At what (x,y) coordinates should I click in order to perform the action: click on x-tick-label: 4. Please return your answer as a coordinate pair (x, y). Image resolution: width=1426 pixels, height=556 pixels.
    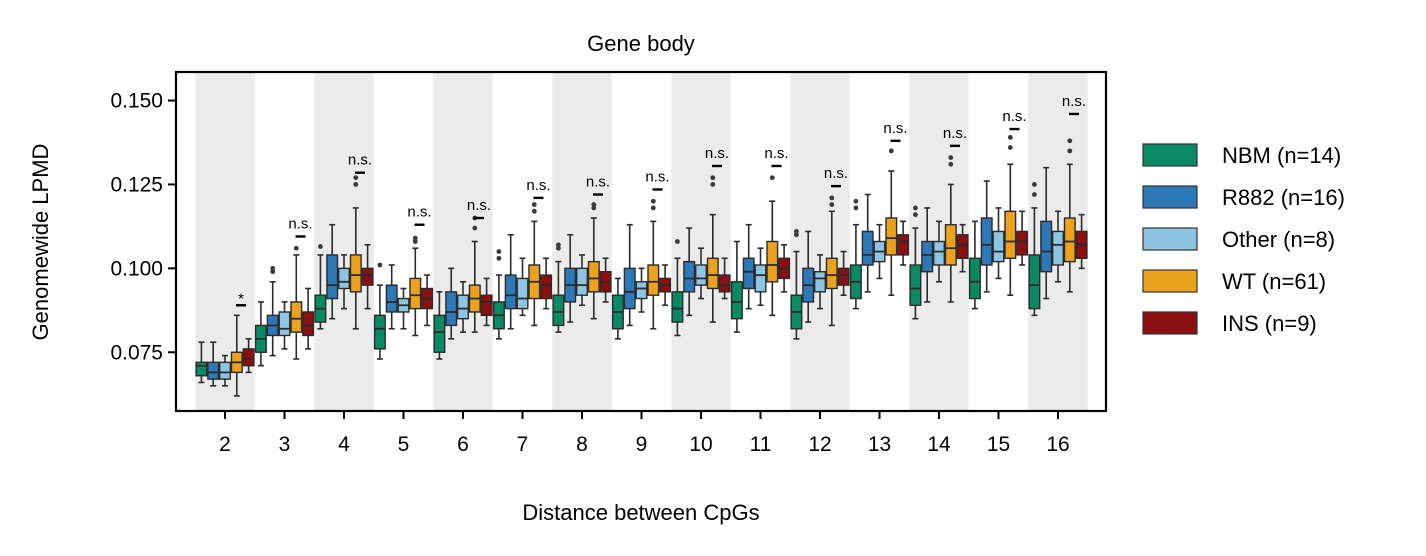
    Looking at the image, I should click on (344, 444).